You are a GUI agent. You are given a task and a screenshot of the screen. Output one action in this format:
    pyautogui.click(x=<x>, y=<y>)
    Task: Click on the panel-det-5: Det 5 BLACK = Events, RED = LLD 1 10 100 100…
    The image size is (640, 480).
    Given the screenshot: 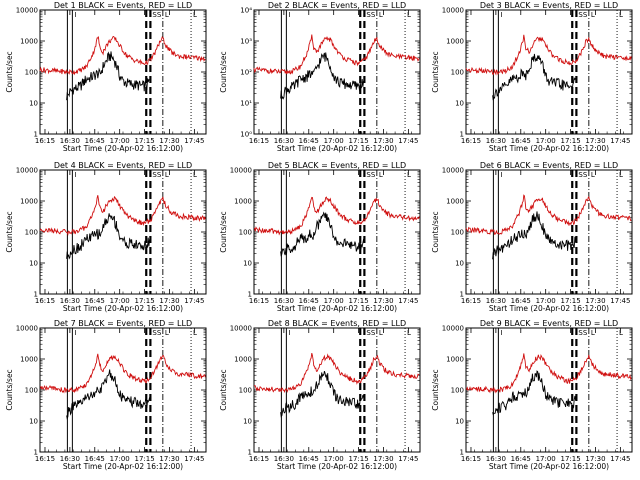 What is the action you would take?
    pyautogui.click(x=320, y=237)
    